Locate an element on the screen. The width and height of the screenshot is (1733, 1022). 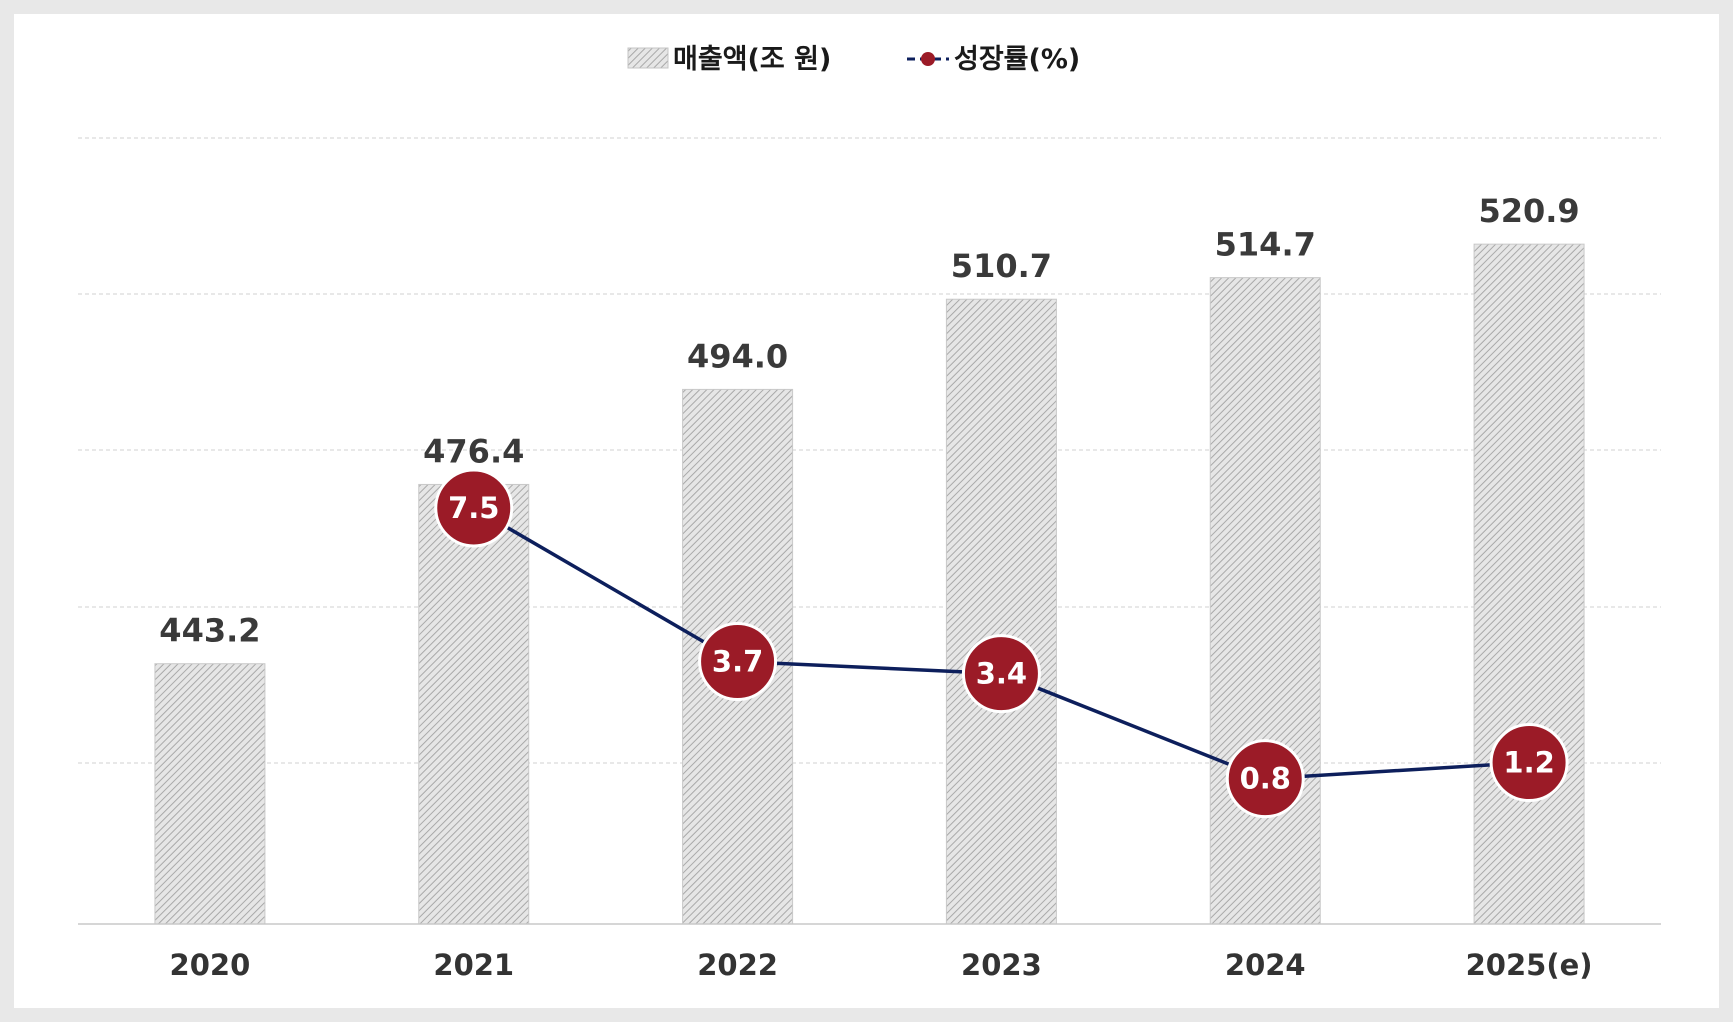
growth-value-label: 3.7 is located at coordinates (737, 662).